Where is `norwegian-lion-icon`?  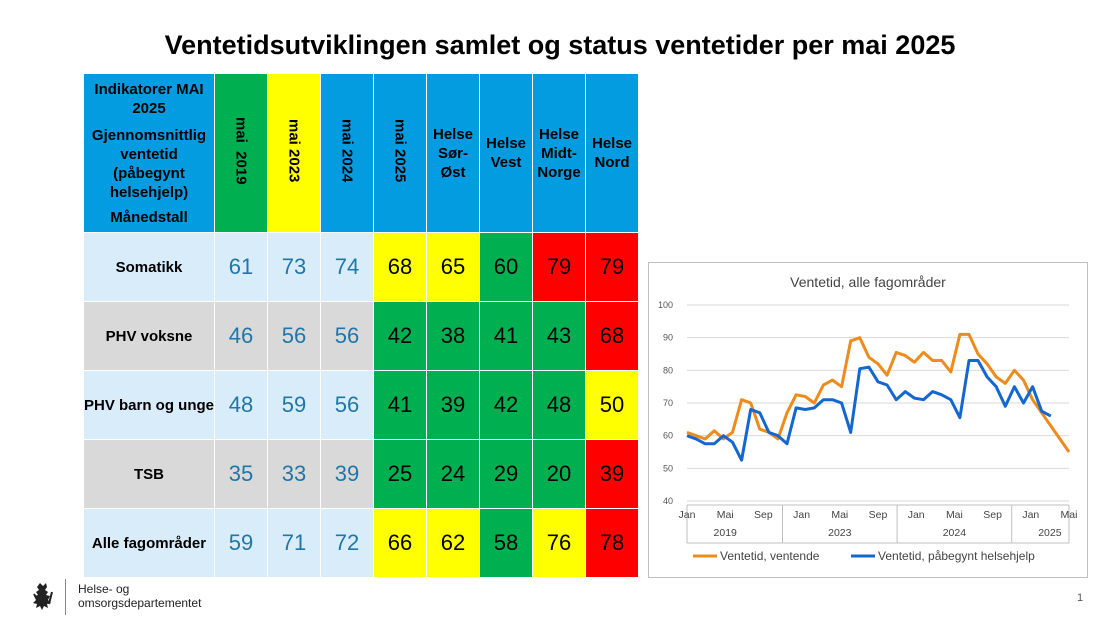
norwegian-lion-icon is located at coordinates (43, 596).